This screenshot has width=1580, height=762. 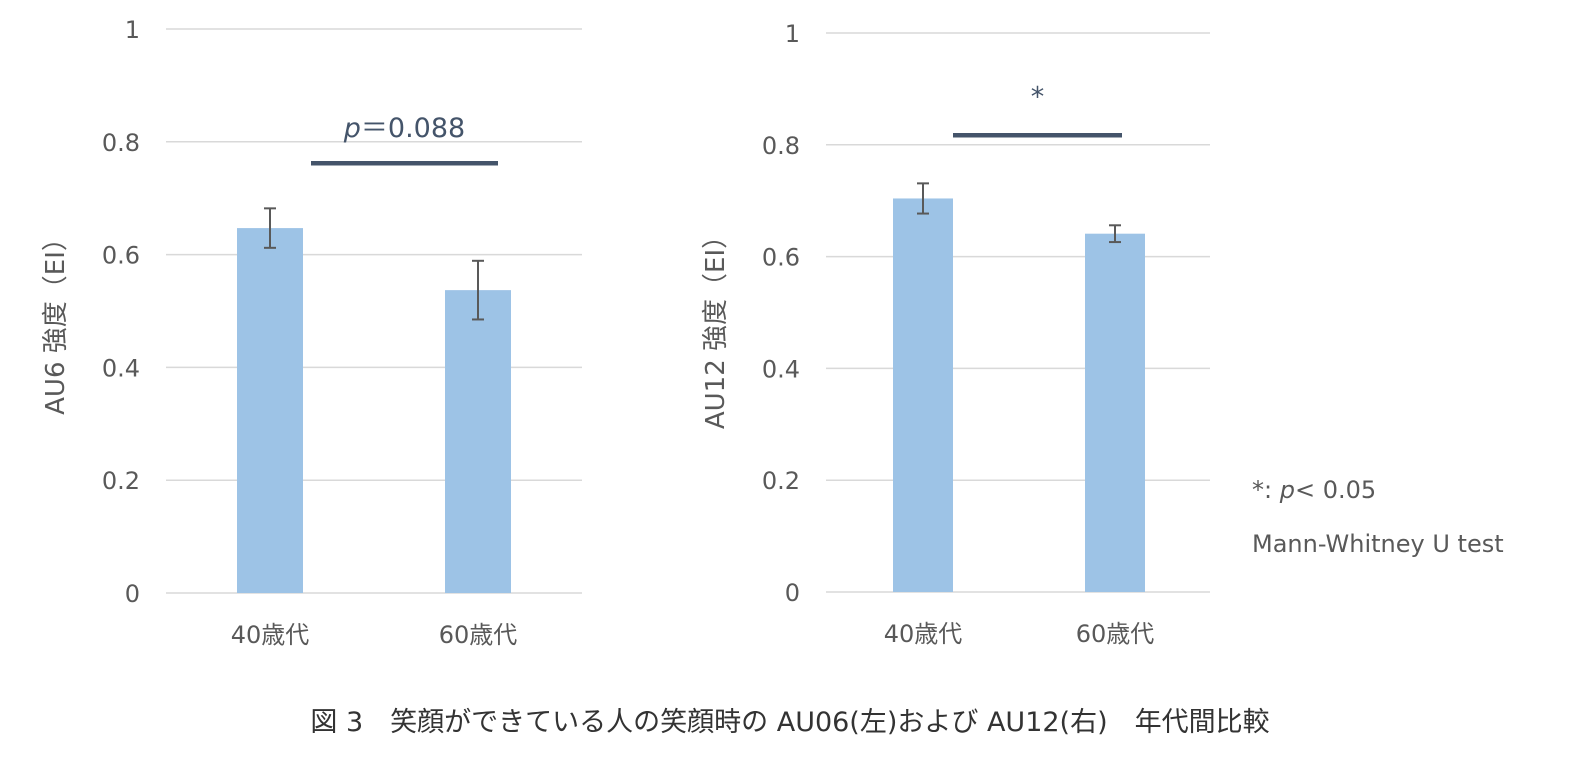 I want to click on sig-threshold: < 0.05, so click(x=1335, y=490).